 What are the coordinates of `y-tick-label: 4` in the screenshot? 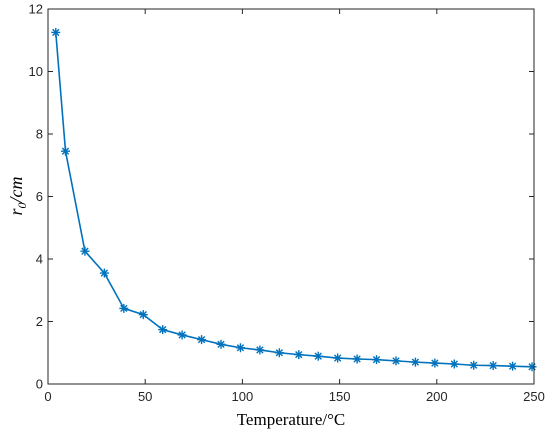 It's located at (39, 259).